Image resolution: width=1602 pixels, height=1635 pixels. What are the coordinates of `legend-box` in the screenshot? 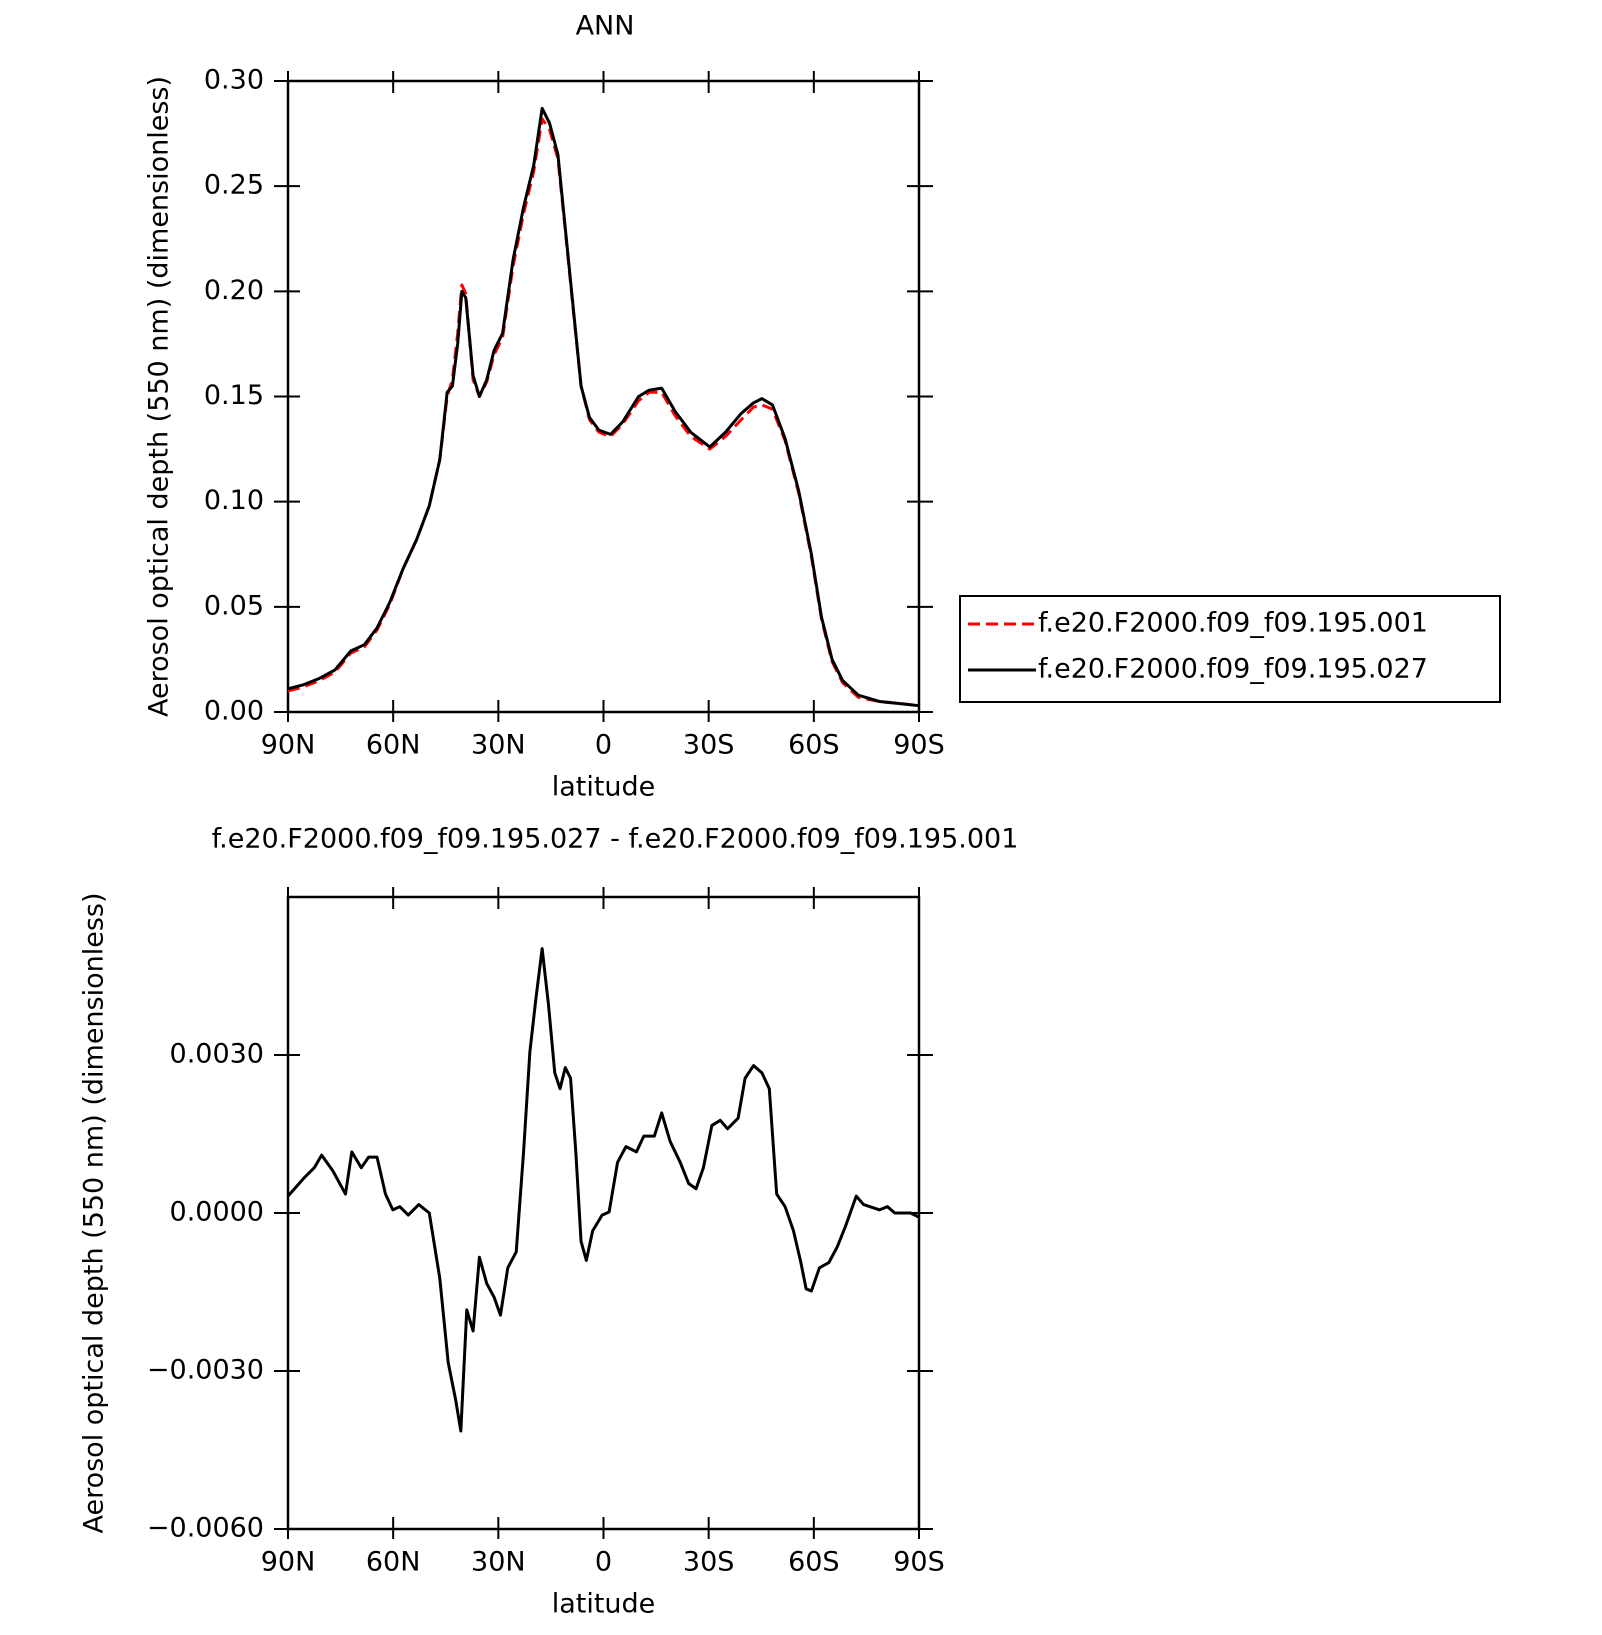 It's located at (1230, 649).